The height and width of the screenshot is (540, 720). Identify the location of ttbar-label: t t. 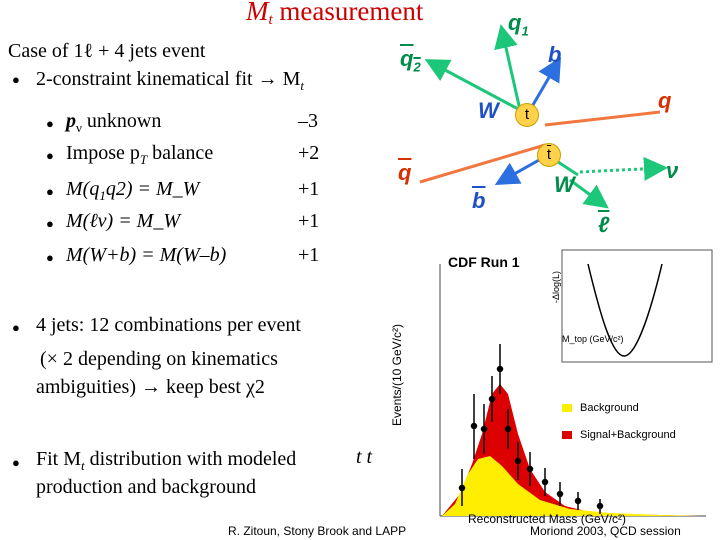
(364, 457).